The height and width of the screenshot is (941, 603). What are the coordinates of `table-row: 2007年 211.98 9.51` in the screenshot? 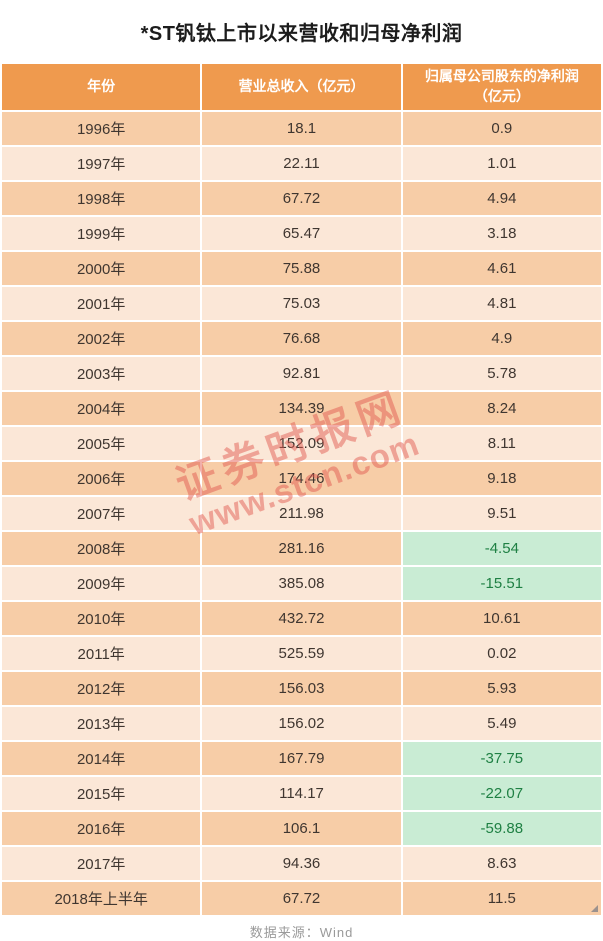 It's located at (301, 513).